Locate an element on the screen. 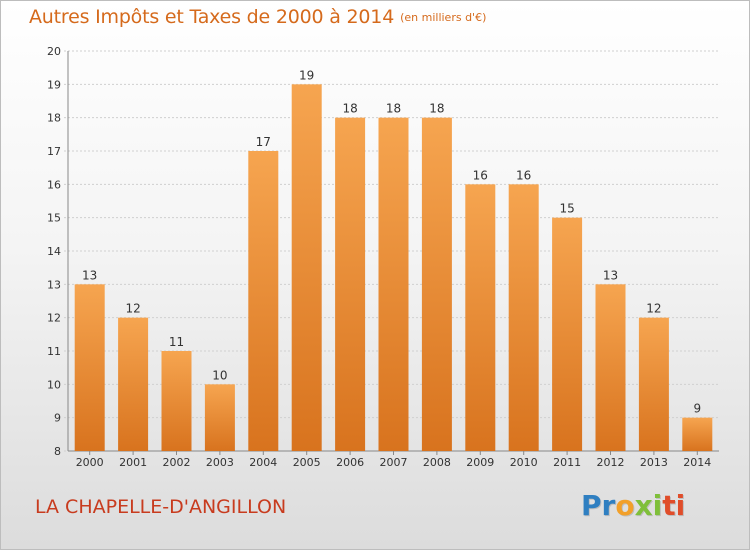 The width and height of the screenshot is (750, 550). y-tick-label: 14 is located at coordinates (54, 251).